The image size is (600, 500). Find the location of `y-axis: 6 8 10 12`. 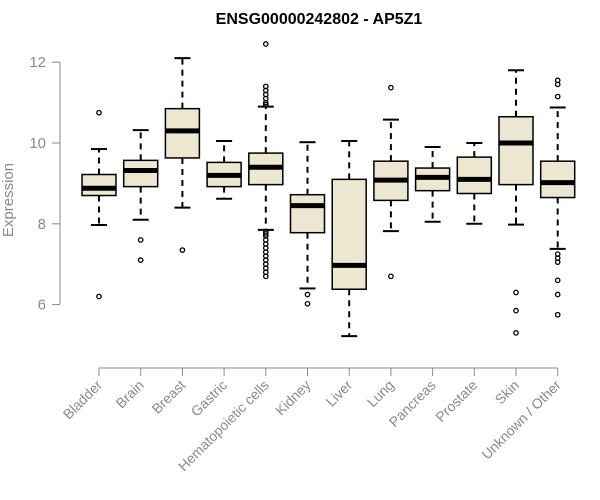

y-axis: 6 8 10 12 is located at coordinates (45, 184).